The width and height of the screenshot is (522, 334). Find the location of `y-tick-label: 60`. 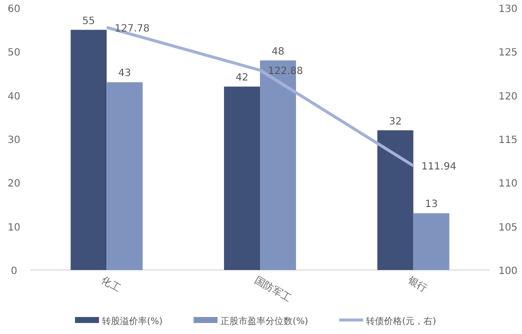

y-tick-label: 60 is located at coordinates (14, 9).